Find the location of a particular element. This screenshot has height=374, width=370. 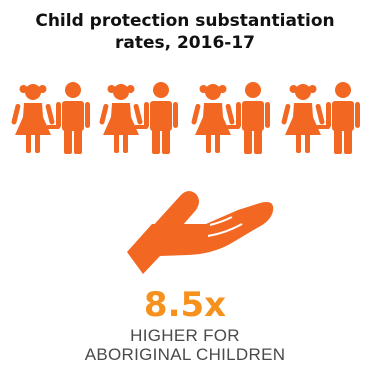

open-hand-icon is located at coordinates (200, 232).